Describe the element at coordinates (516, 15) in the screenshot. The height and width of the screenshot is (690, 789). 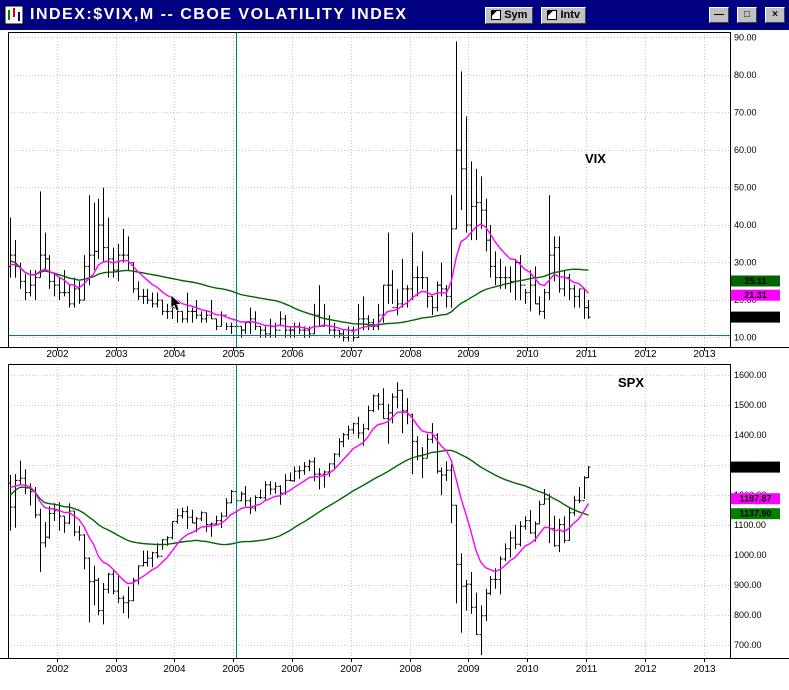
I see `sym-button-label: Sym` at that location.